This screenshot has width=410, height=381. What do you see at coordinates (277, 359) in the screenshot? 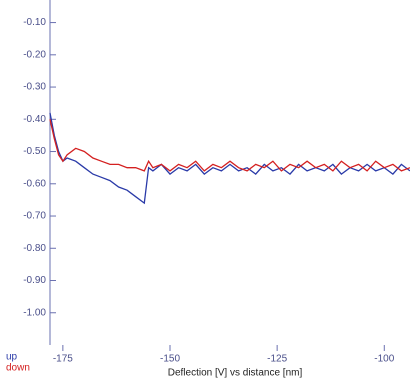
I see `x-tick-label: -125` at bounding box center [277, 359].